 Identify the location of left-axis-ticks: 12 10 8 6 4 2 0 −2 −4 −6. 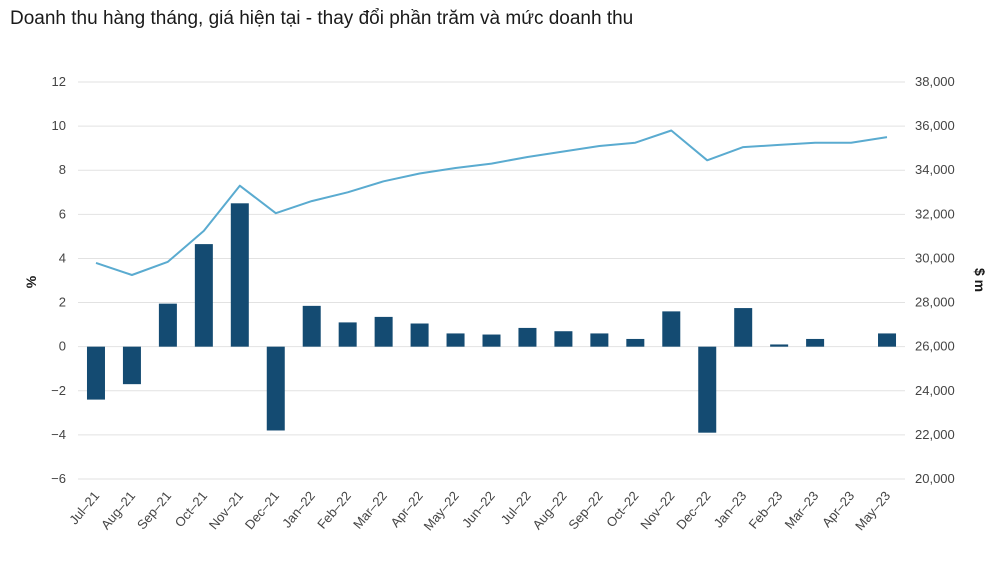
(58, 280).